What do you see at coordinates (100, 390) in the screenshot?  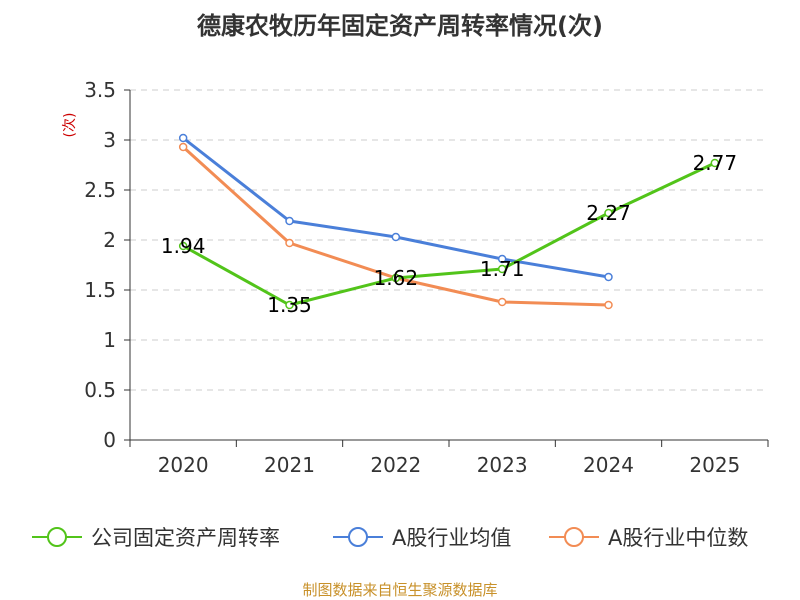 I see `y-tick-label: 0.5` at bounding box center [100, 390].